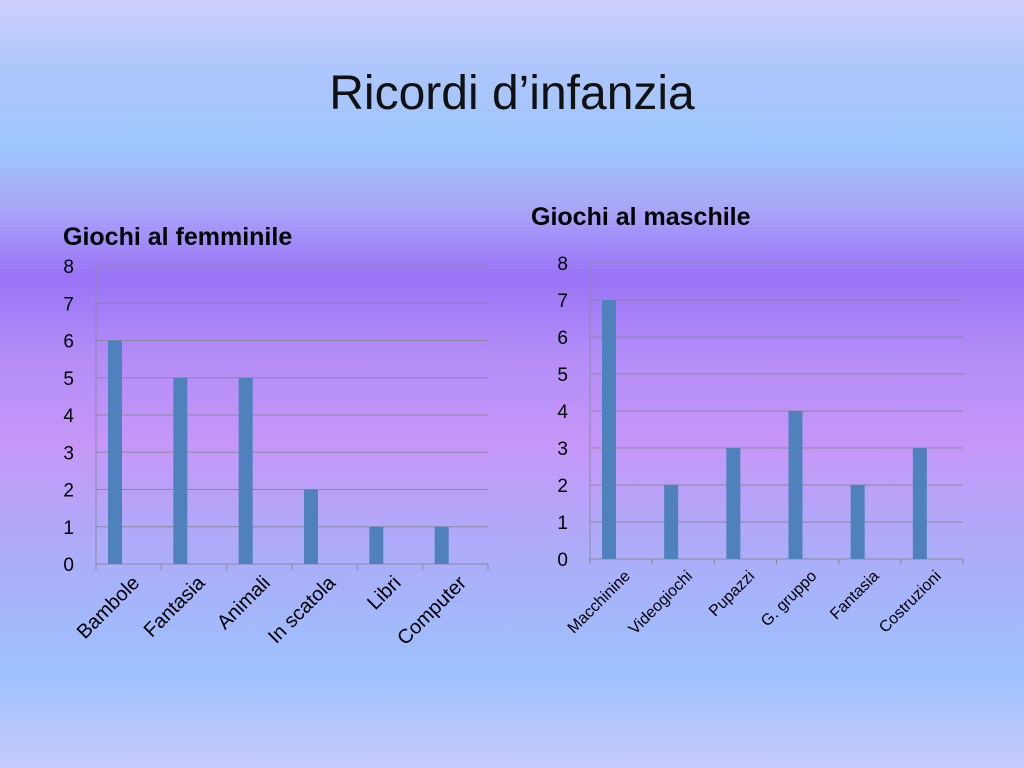 Image resolution: width=1024 pixels, height=768 pixels. What do you see at coordinates (178, 237) in the screenshot?
I see `chart-title-femminile: Giochi al femminile` at bounding box center [178, 237].